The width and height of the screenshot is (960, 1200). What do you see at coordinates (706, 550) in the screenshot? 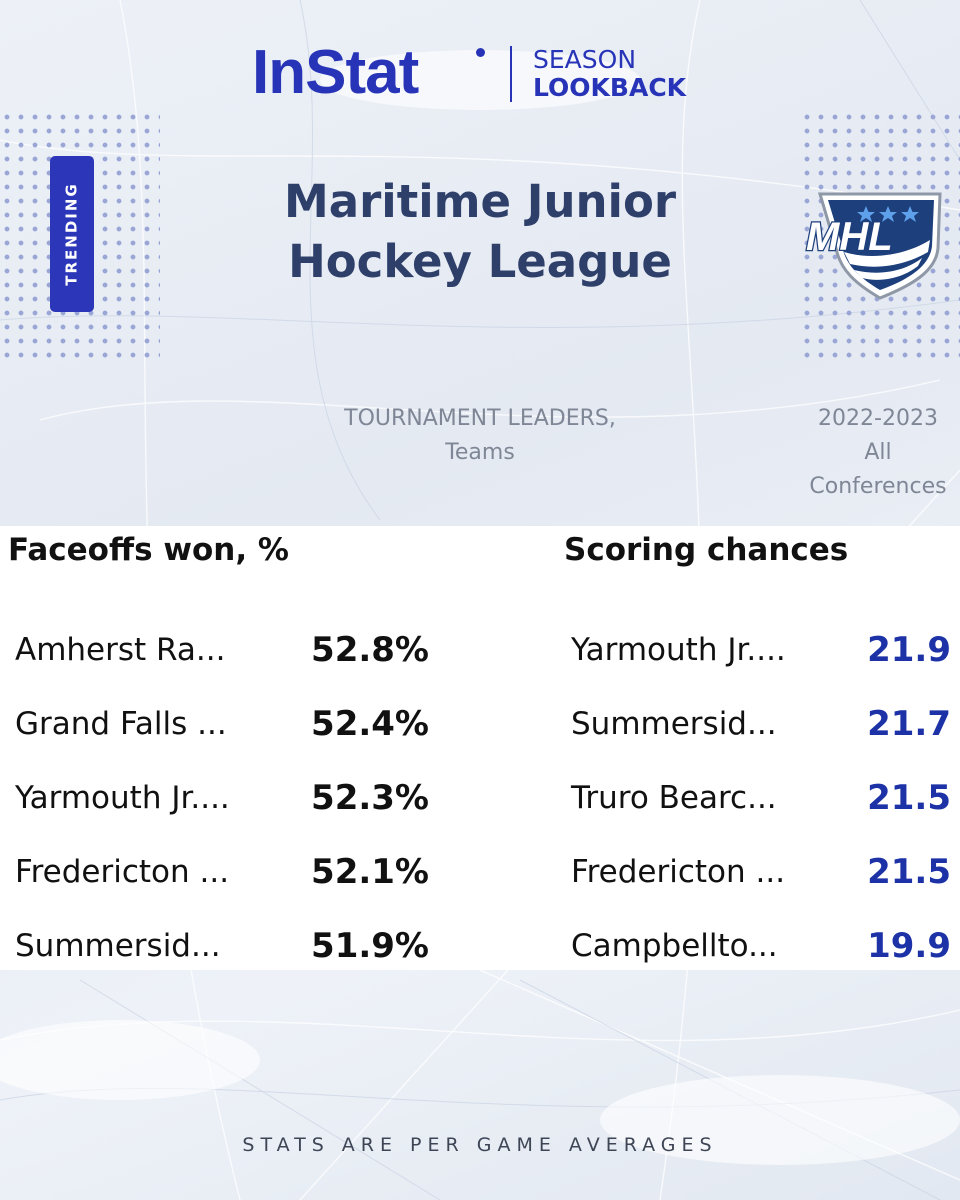
I see `scoring-chances-title: Scoring chances` at bounding box center [706, 550].